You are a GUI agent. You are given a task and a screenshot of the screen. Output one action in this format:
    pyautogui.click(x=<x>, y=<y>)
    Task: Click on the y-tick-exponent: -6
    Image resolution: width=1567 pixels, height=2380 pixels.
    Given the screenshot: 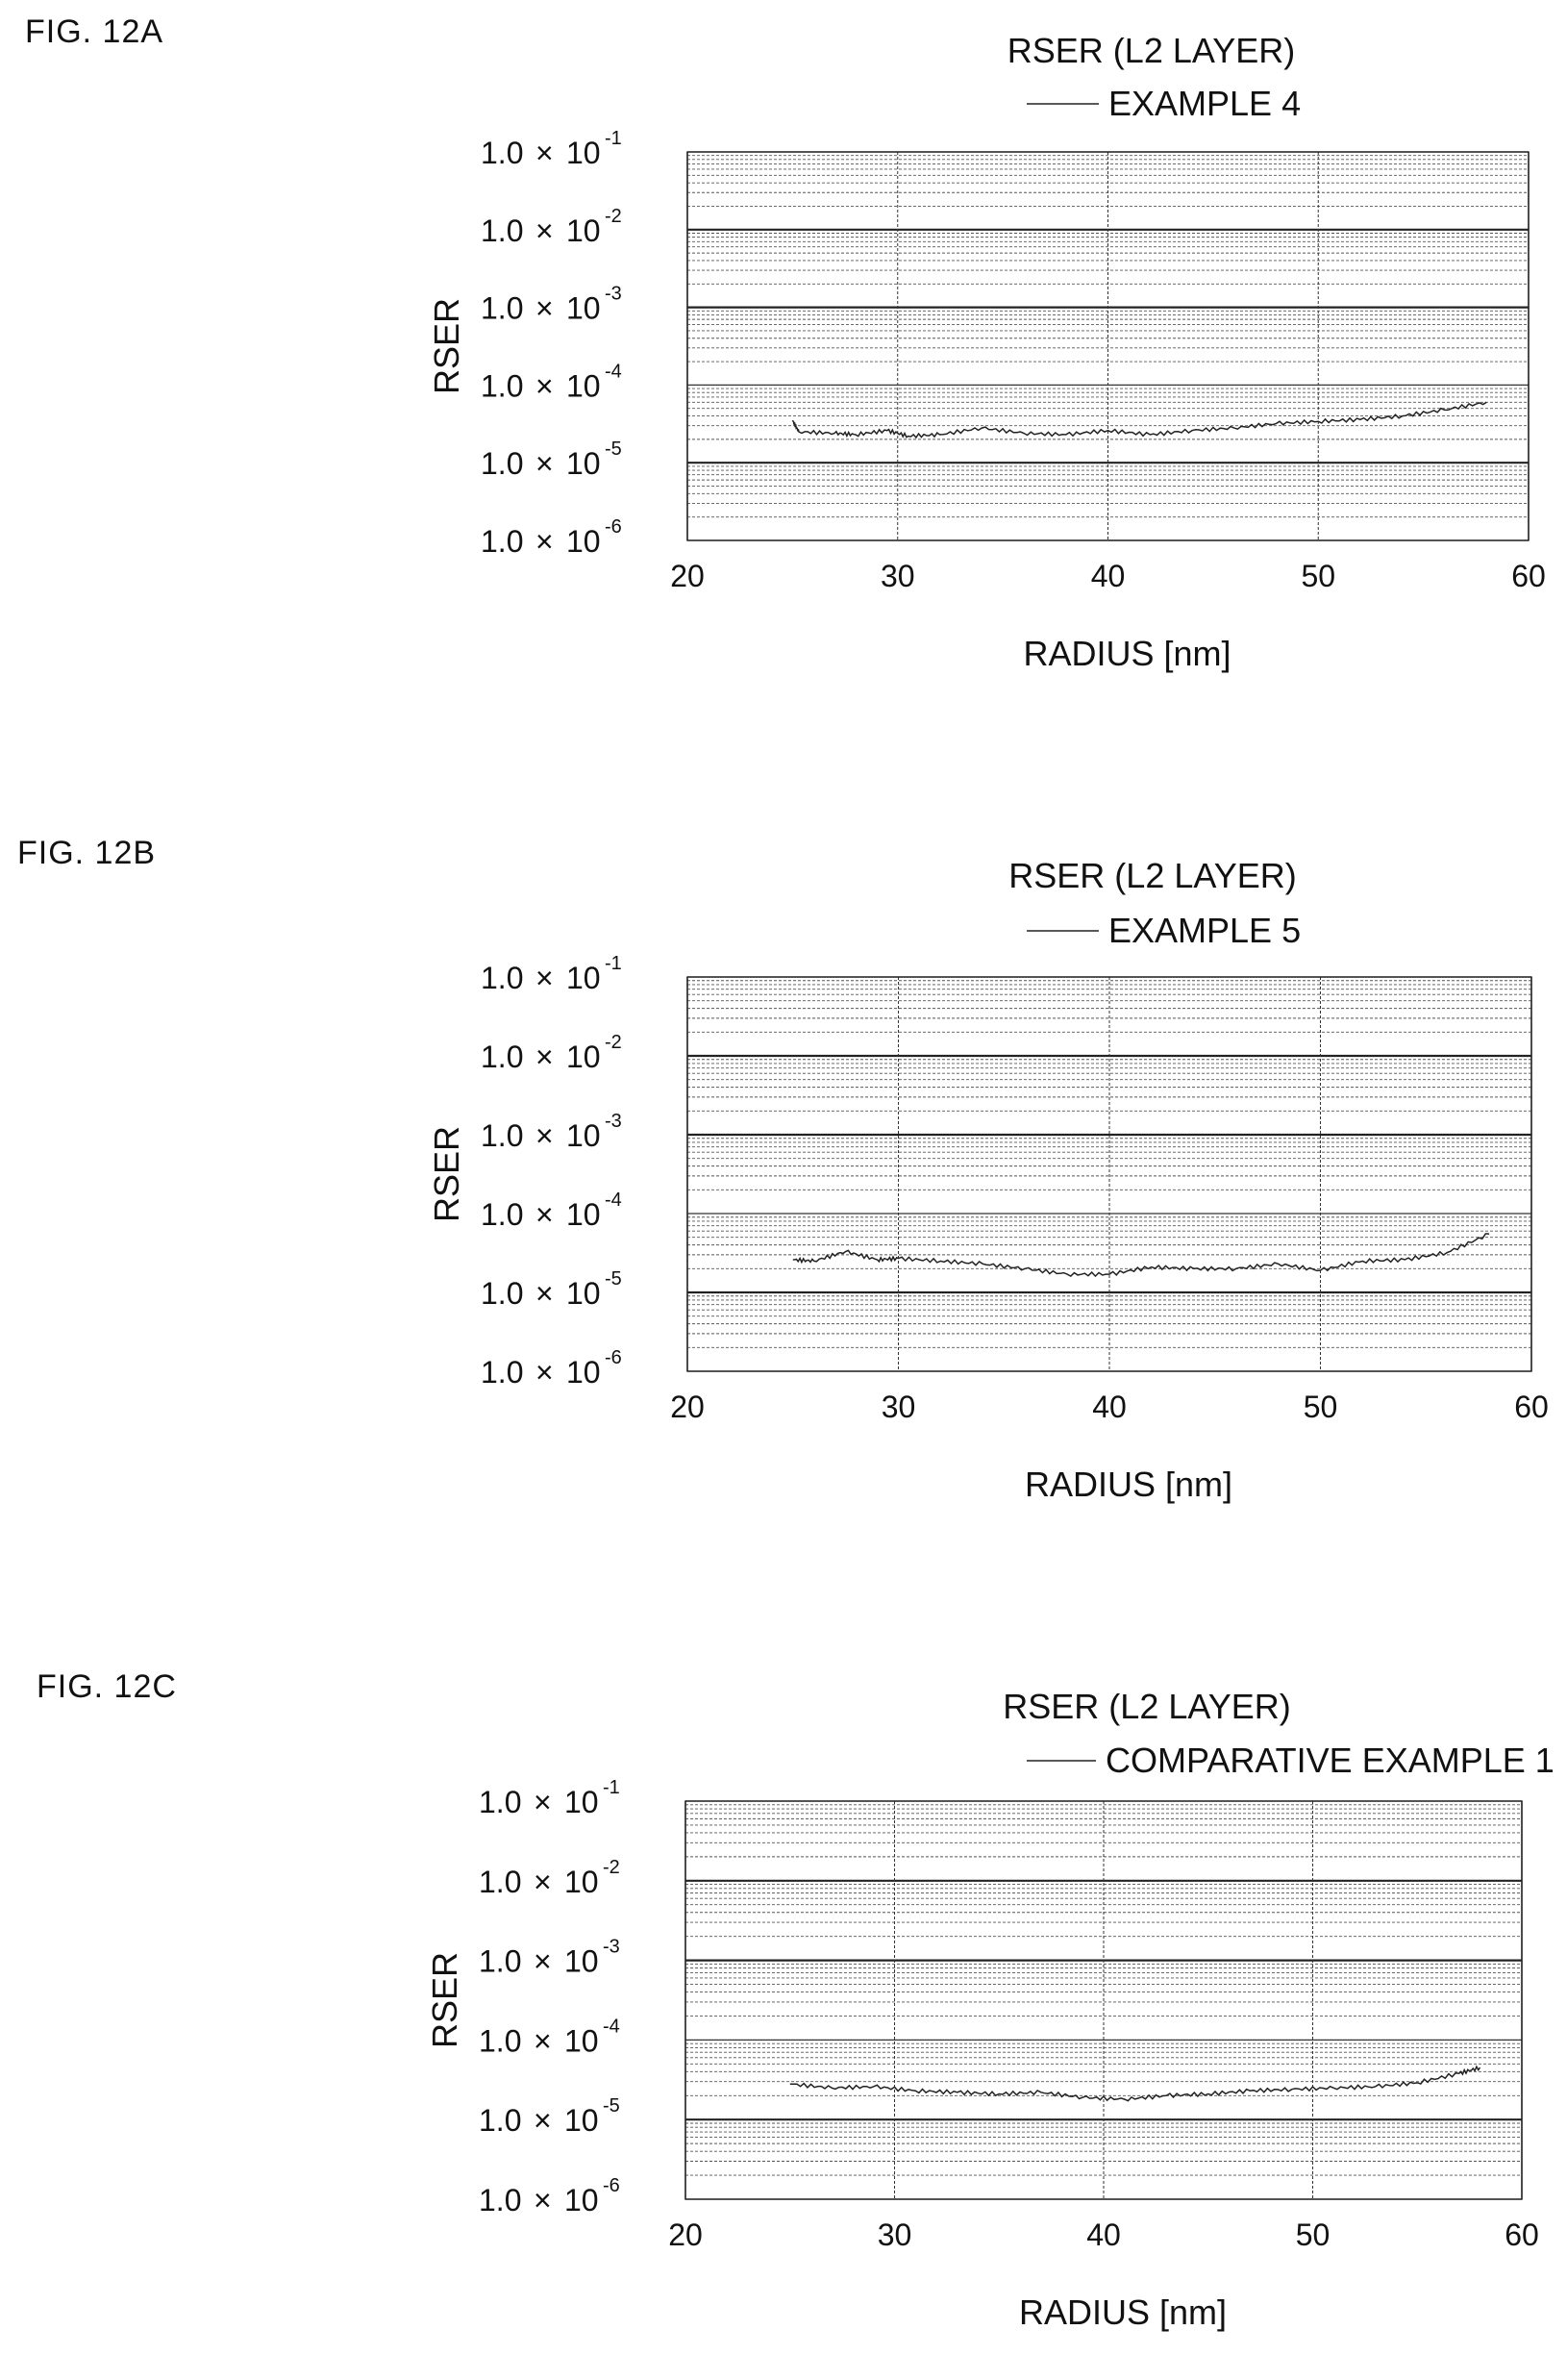 What is the action you would take?
    pyautogui.click(x=613, y=527)
    